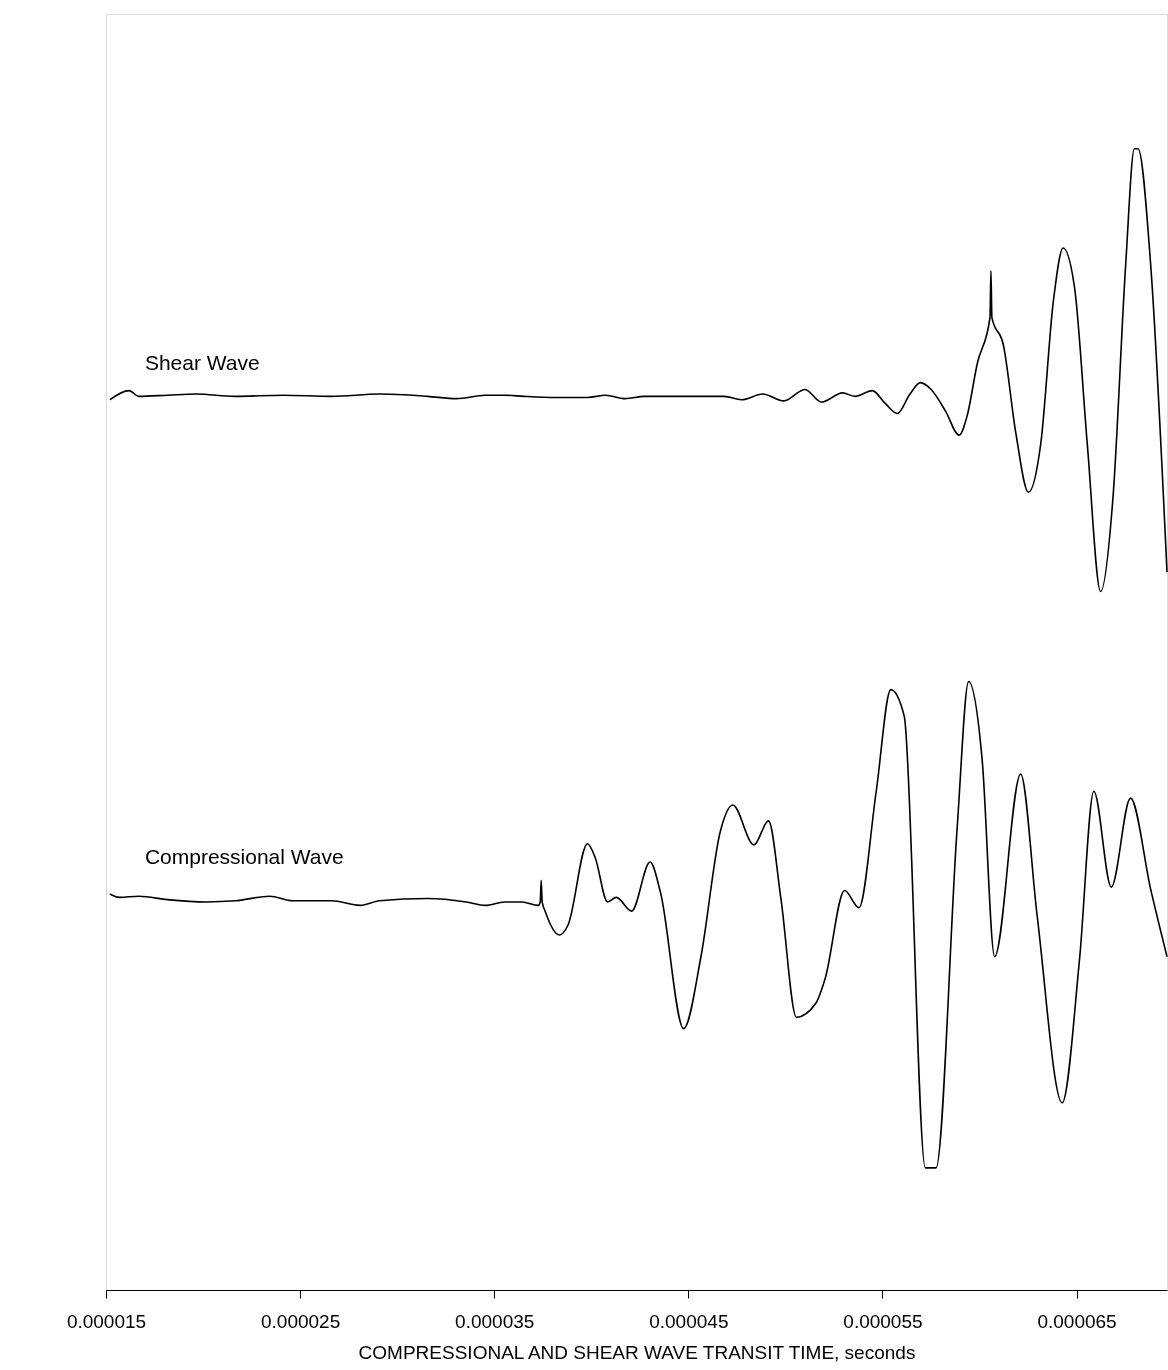 The height and width of the screenshot is (1370, 1168). What do you see at coordinates (300, 1321) in the screenshot?
I see `x-tick-label: 0.000025` at bounding box center [300, 1321].